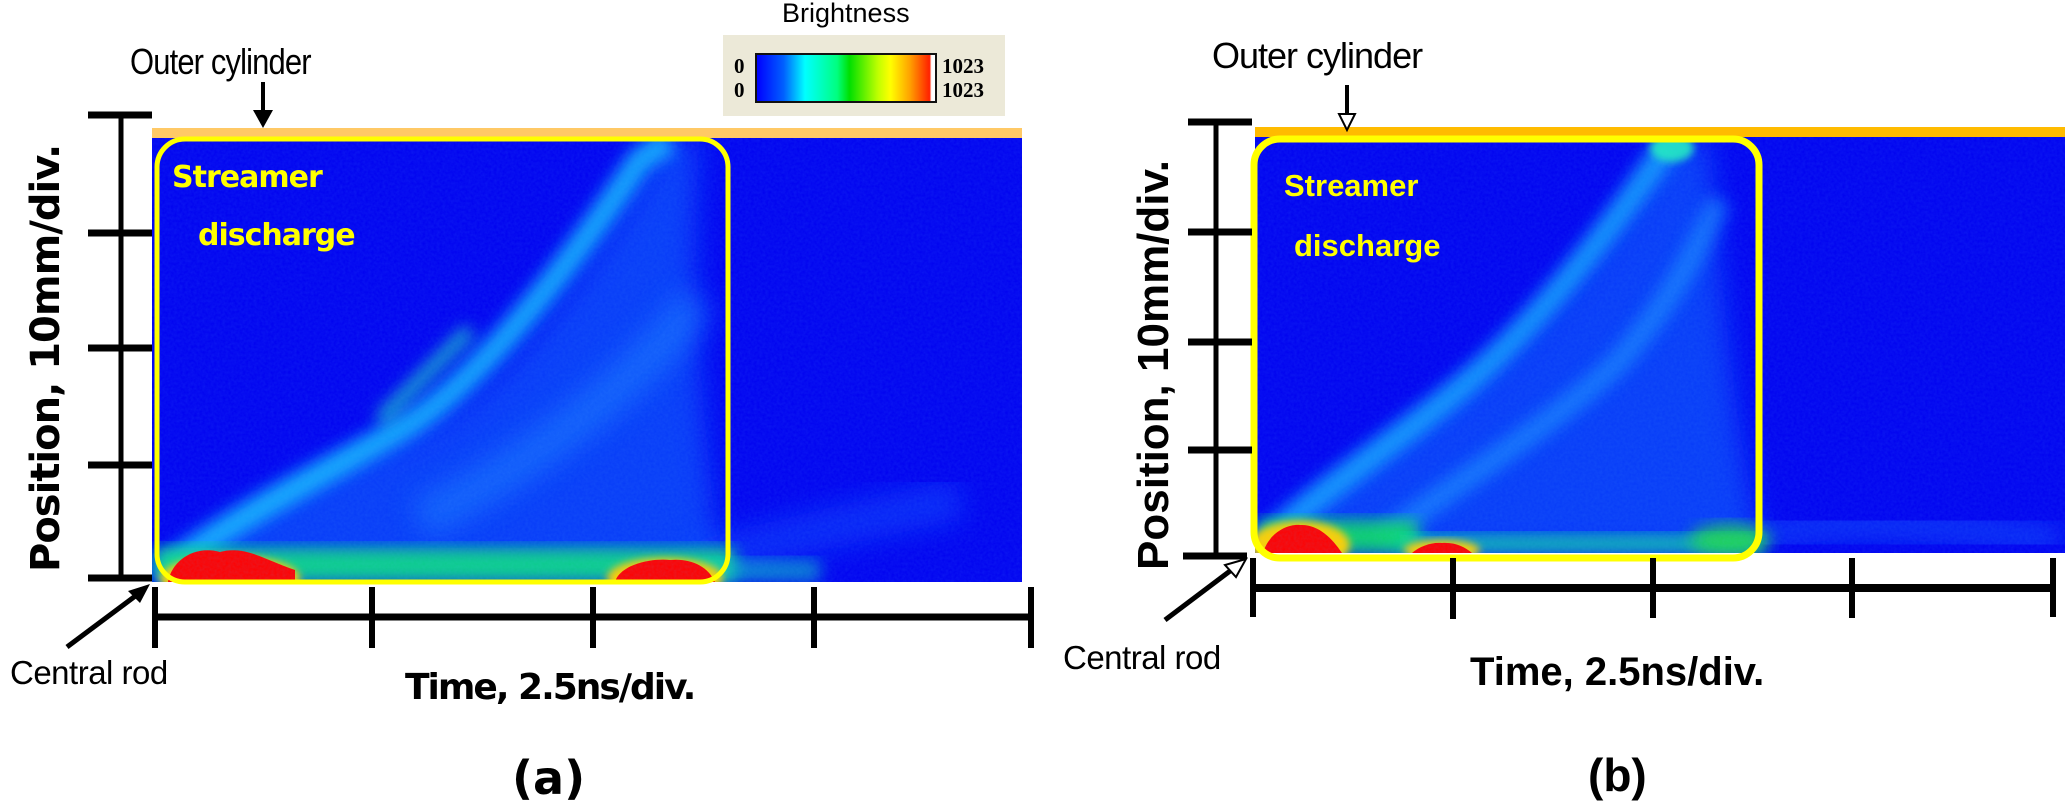 The height and width of the screenshot is (805, 2070). What do you see at coordinates (1153, 365) in the screenshot?
I see `y-axis-label-b: Position, 10mm/div.` at bounding box center [1153, 365].